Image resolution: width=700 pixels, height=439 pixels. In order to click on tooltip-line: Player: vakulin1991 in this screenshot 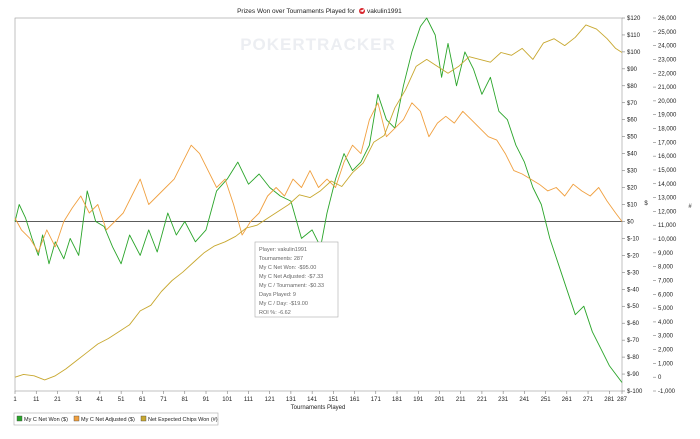, I will do `click(283, 250)`.